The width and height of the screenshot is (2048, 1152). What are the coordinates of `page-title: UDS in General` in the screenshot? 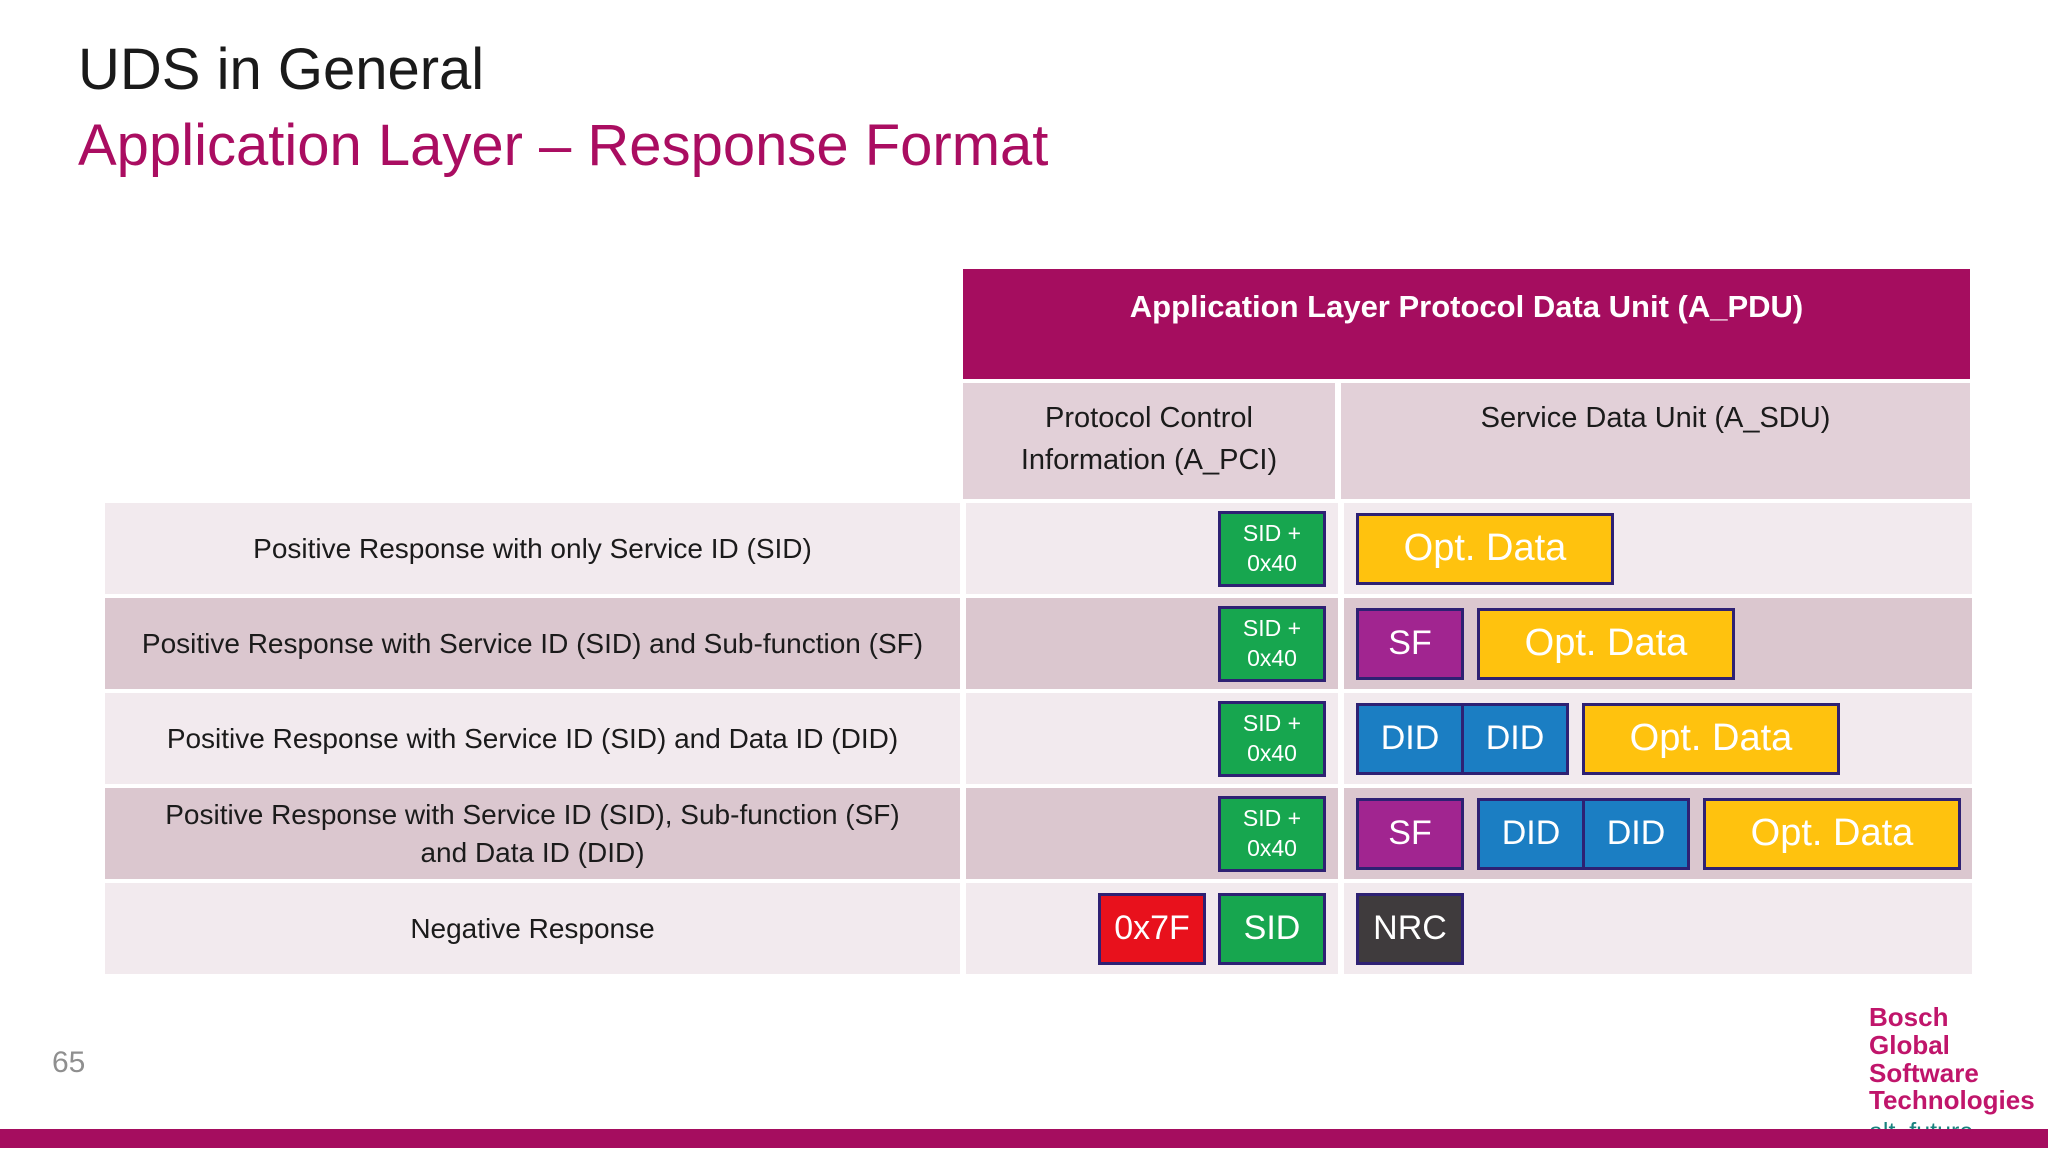 It's located at (281, 69).